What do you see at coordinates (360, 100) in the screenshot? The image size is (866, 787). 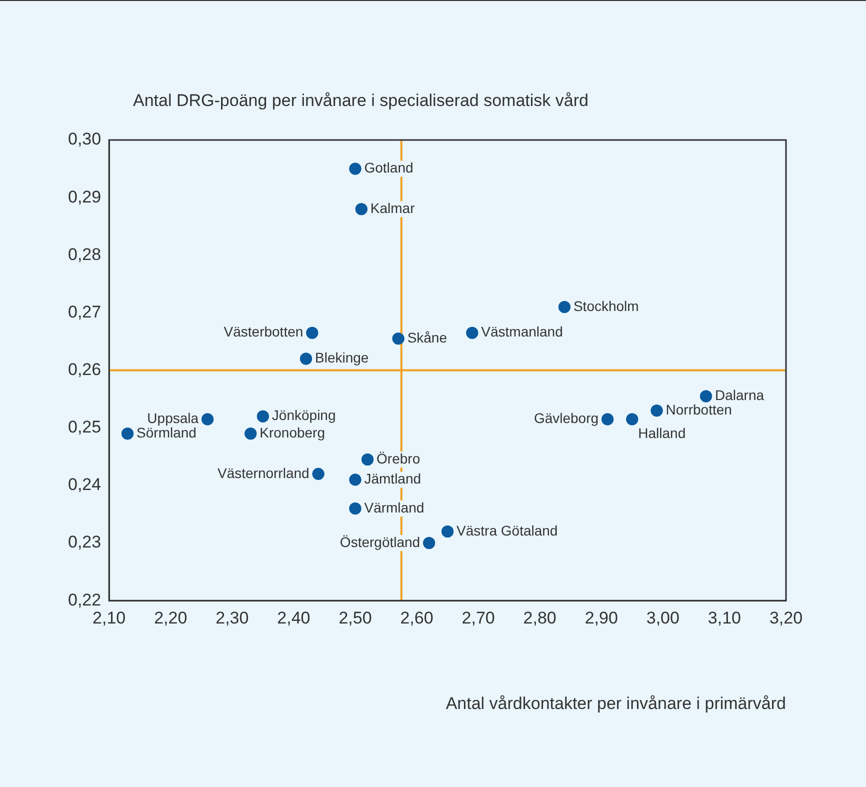 I see `y-axis-title: Antal DRG-poäng per invånare i specialiserad somatisk vård` at bounding box center [360, 100].